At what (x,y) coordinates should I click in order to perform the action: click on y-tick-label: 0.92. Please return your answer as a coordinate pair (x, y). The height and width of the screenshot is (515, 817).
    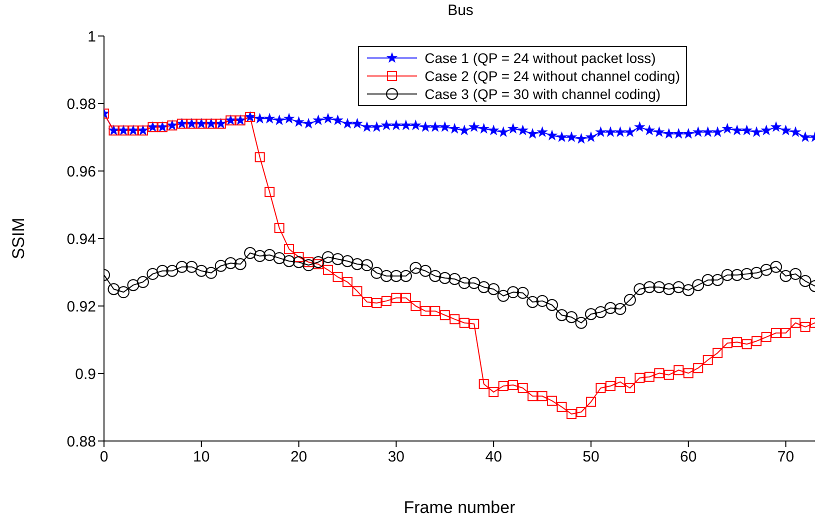
    Looking at the image, I should click on (81, 307).